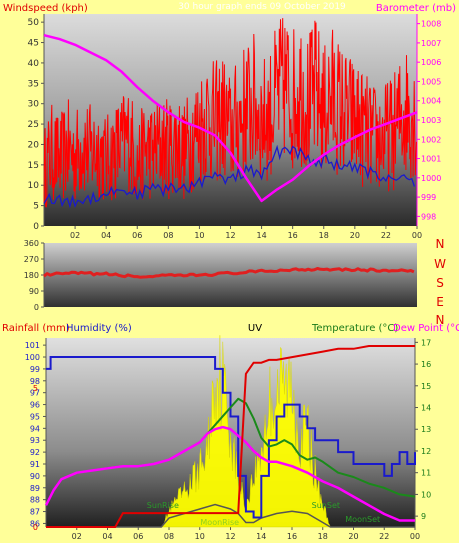 Image resolution: width=459 pixels, height=543 pixels. Describe the element at coordinates (431, 159) in the screenshot. I see `baro-y-tick-label: 1001` at that location.